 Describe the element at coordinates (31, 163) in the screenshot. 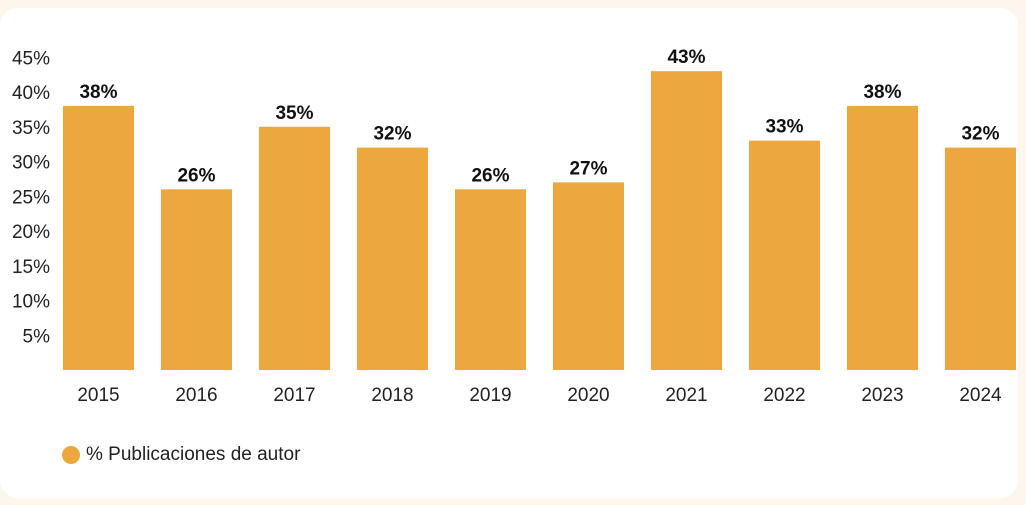

I see `y-tick-label: 30%` at that location.